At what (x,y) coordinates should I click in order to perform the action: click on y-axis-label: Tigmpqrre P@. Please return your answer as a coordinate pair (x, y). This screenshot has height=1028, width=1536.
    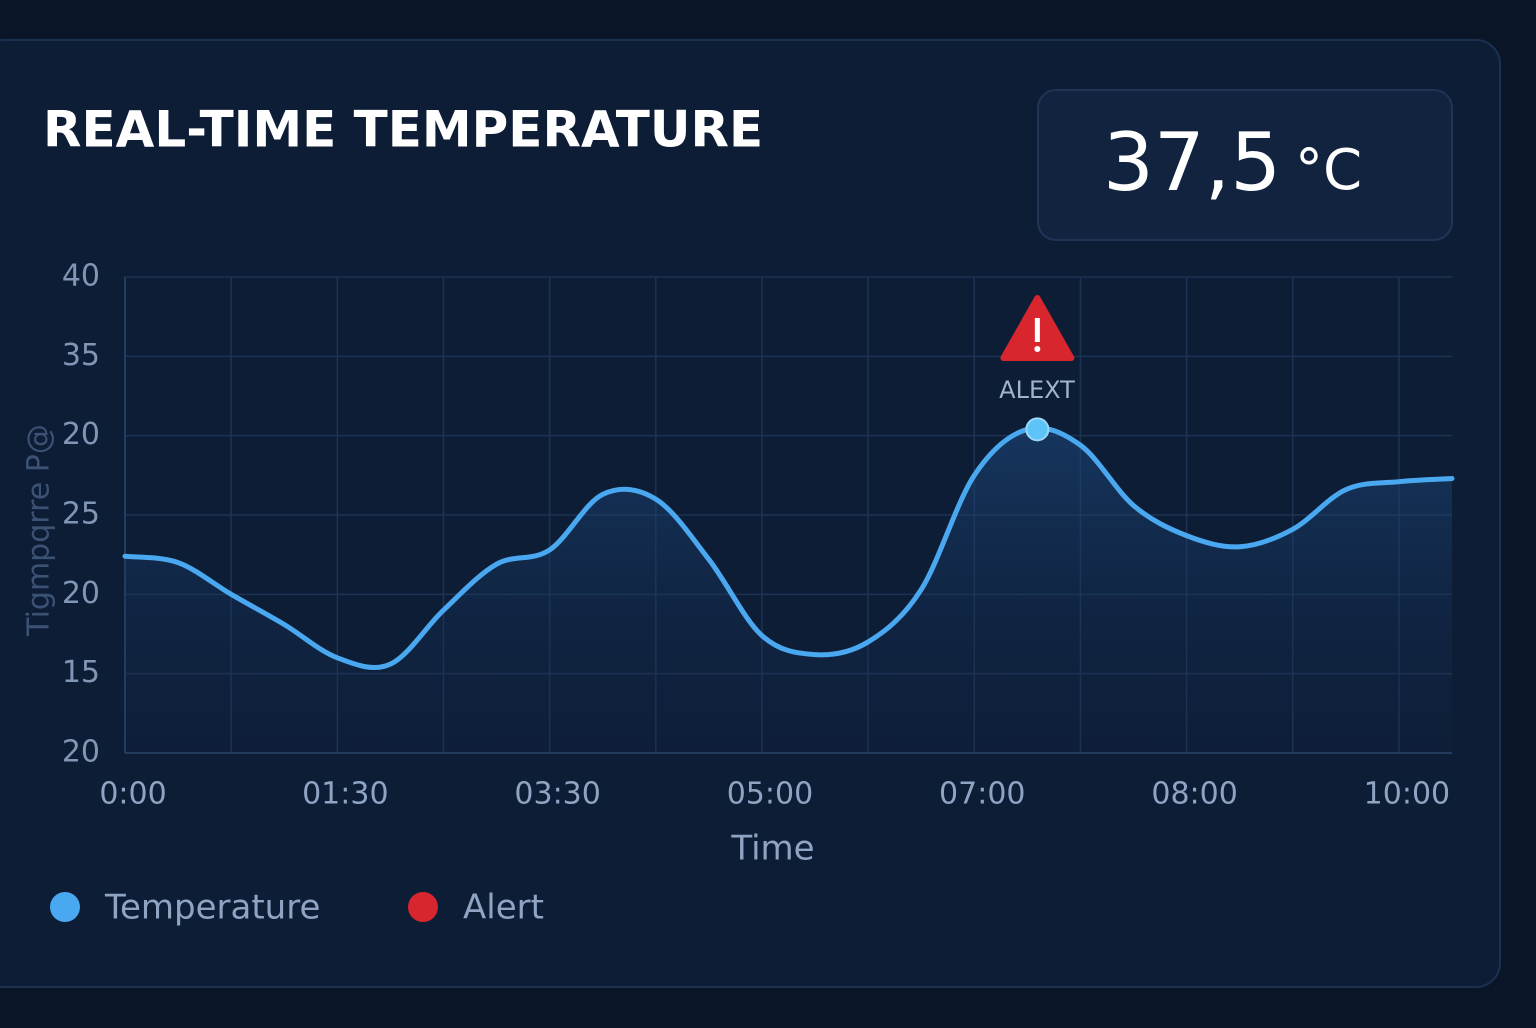
    Looking at the image, I should click on (39, 530).